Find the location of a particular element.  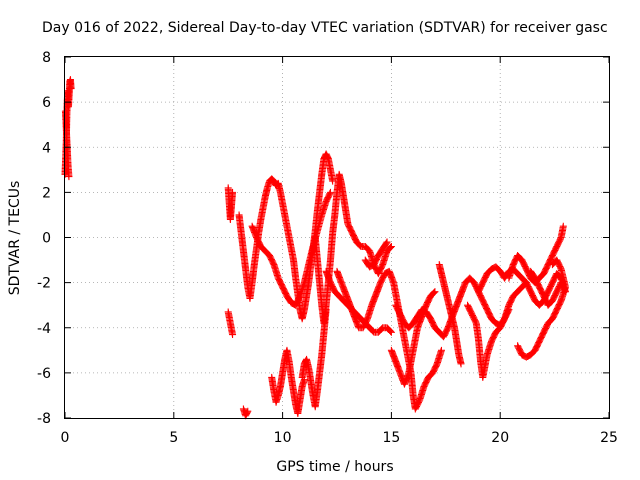

y-tick-label: 4 is located at coordinates (46, 148).